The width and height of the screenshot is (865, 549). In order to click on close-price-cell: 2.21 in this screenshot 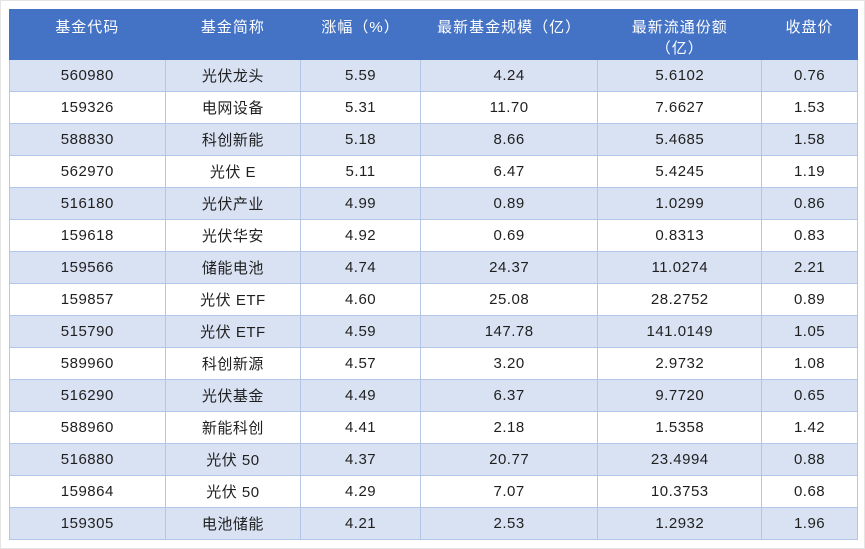, I will do `click(809, 267)`.